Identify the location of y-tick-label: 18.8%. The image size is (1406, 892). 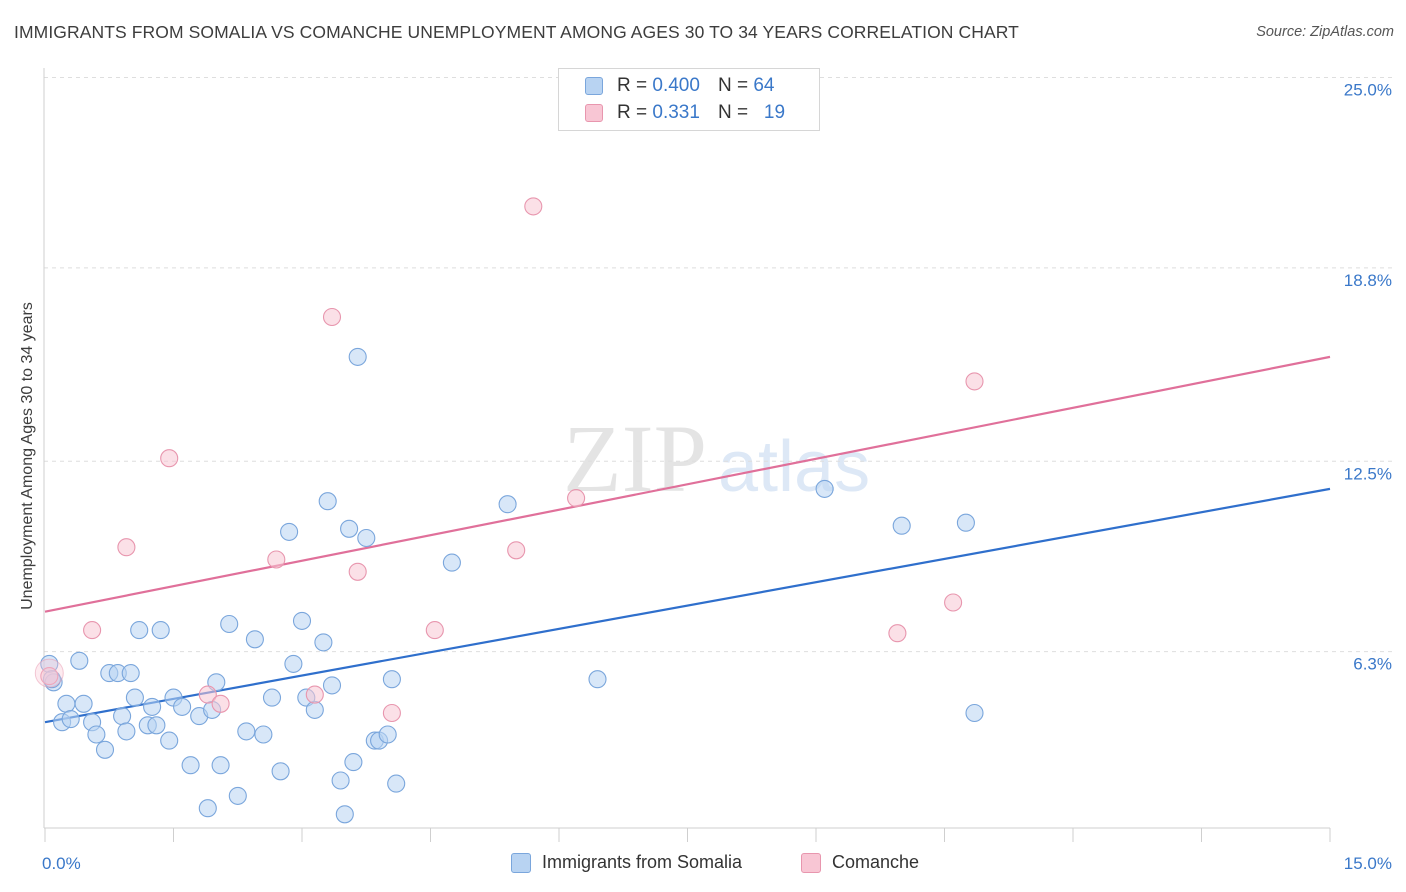
(1368, 280).